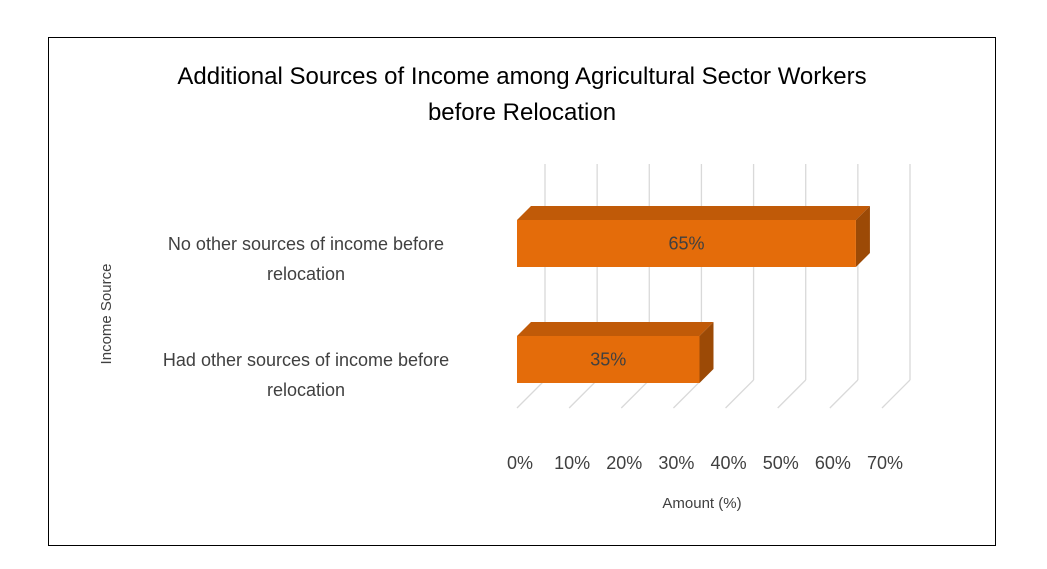  Describe the element at coordinates (306, 244) in the screenshot. I see `category-label: No other sources of income before` at that location.